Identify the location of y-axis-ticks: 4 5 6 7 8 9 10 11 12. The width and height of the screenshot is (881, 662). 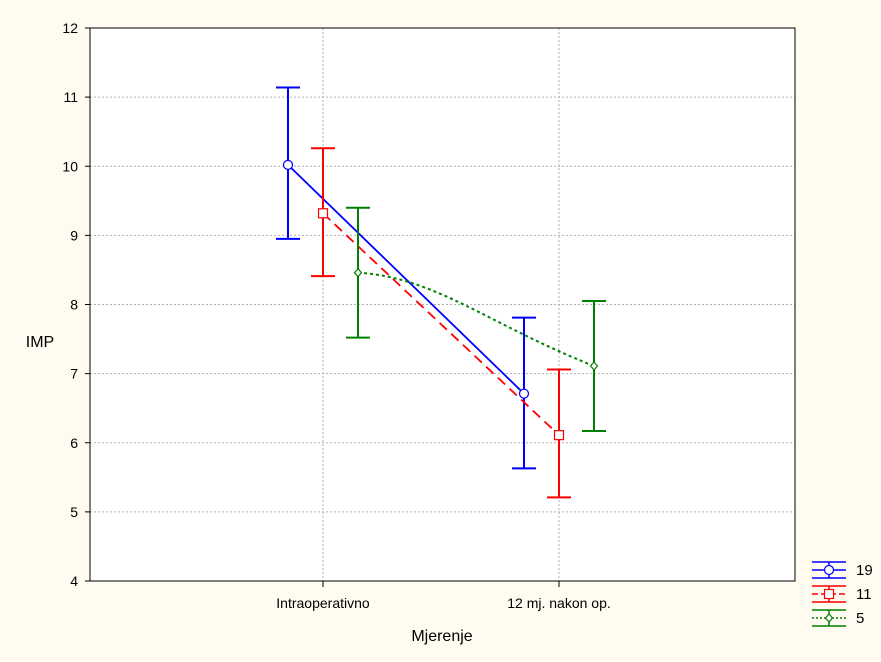
(76, 304).